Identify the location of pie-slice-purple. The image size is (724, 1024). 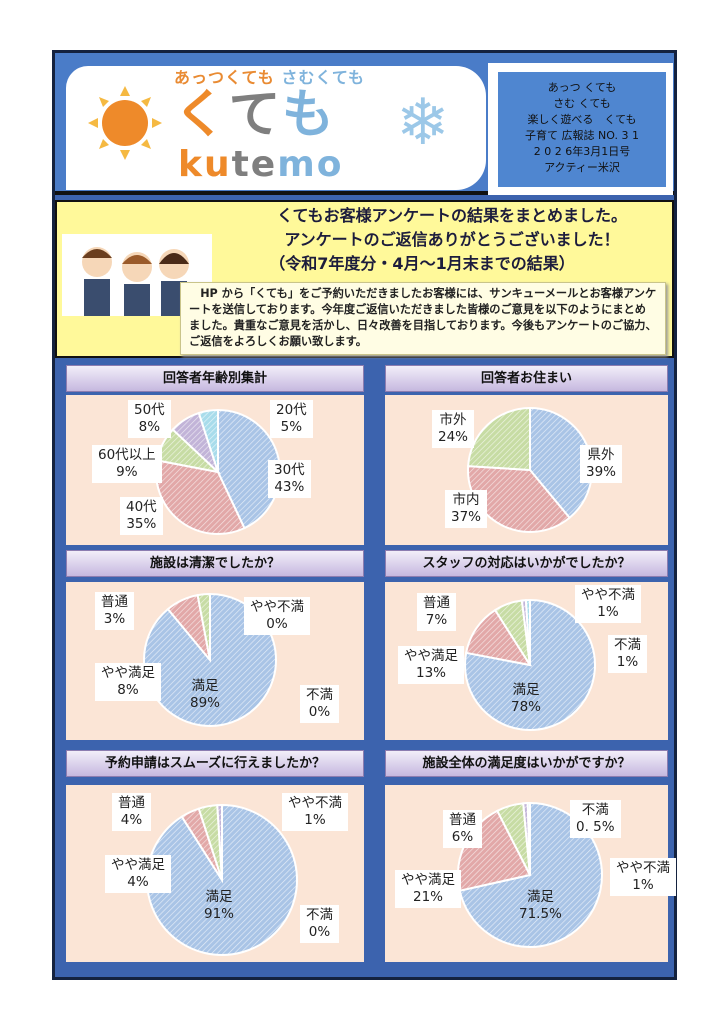
(219, 842).